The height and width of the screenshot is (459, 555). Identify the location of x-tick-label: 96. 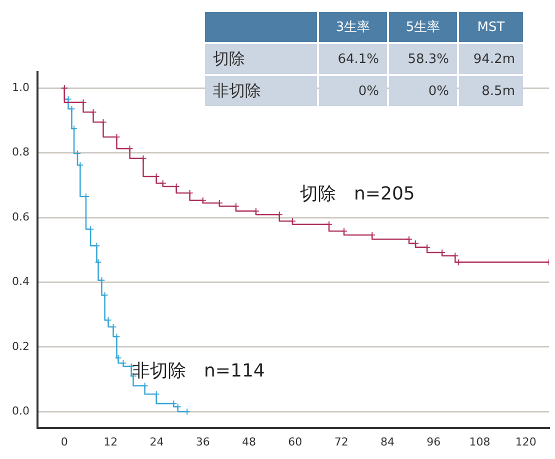
(433, 441).